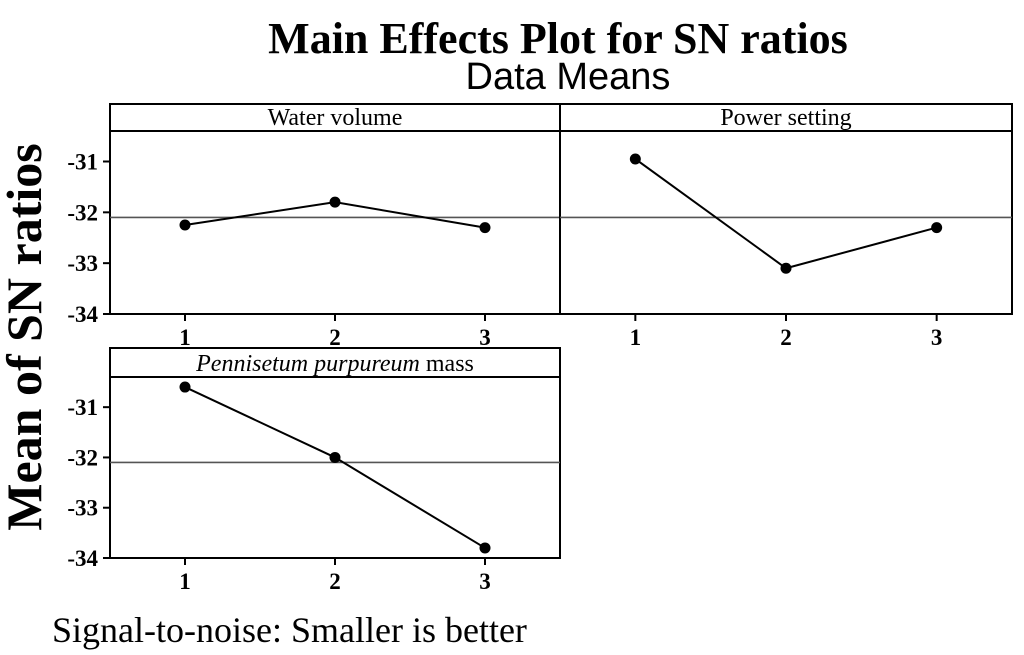 This screenshot has height=655, width=1024. What do you see at coordinates (785, 118) in the screenshot?
I see `panel-title: Power setting` at bounding box center [785, 118].